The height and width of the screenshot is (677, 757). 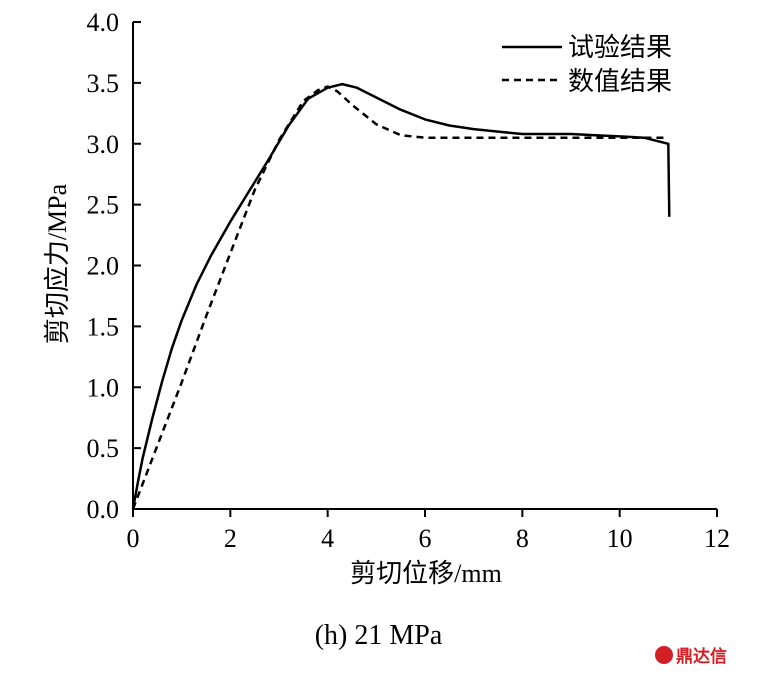 What do you see at coordinates (426, 573) in the screenshot?
I see `x-axis-title: 剪切位移/mm` at bounding box center [426, 573].